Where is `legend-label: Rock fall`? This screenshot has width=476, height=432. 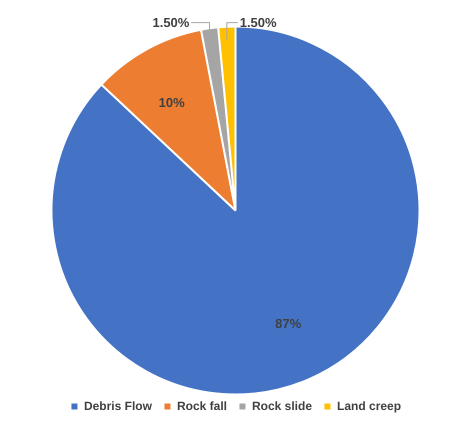 legend-label: Rock fall is located at coordinates (201, 406).